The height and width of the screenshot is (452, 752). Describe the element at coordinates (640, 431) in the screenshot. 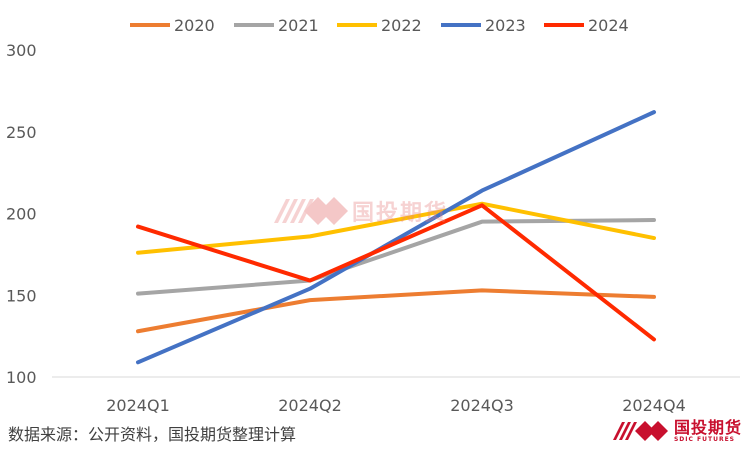

I see `sdic-logo-icon` at that location.